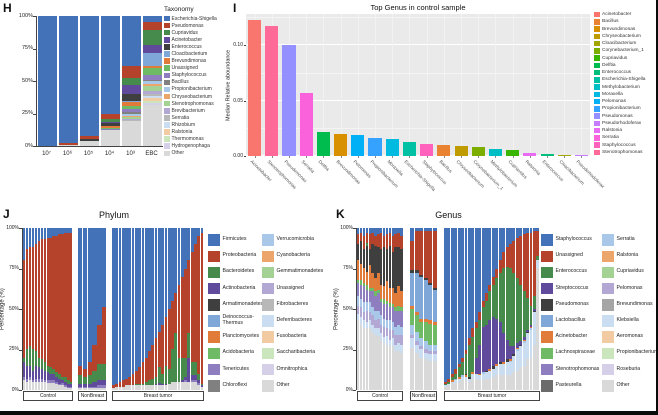 The image size is (658, 415). What do you see at coordinates (446, 166) in the screenshot?
I see `x-tick-label: Bacillus` at bounding box center [446, 166].